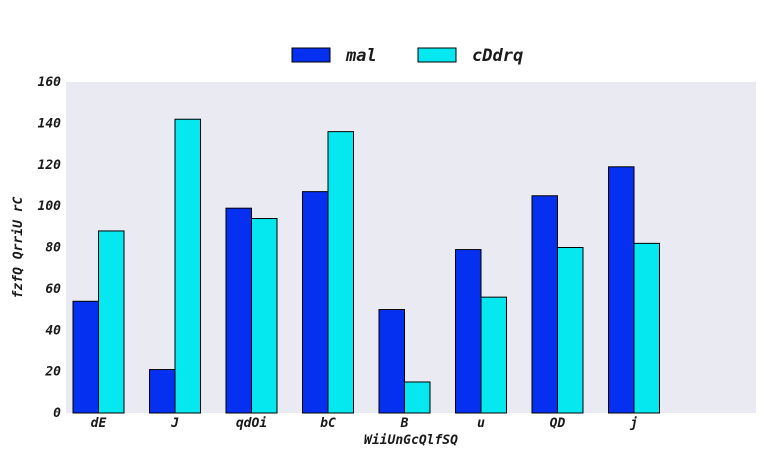 The image size is (770, 462). Describe the element at coordinates (340, 272) in the screenshot. I see `bar-cDdrq-bC` at that location.